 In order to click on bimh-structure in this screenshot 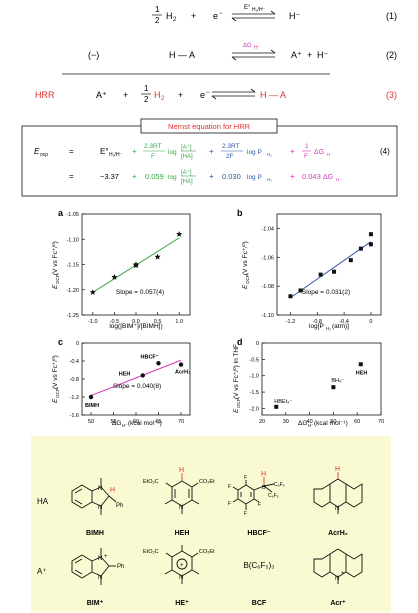, I will do `click(94, 496)`.